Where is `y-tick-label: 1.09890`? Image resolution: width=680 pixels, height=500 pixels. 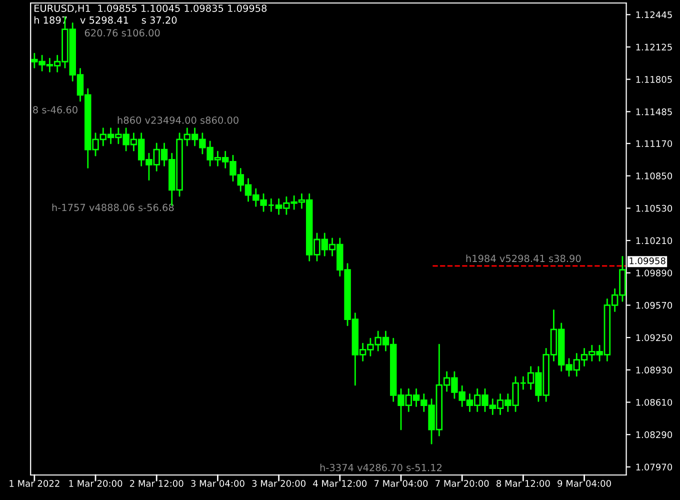 y-tick-label: 1.09890 is located at coordinates (654, 273).